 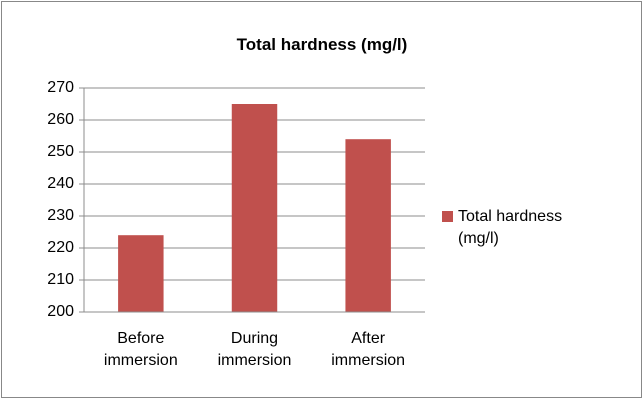 I want to click on y-tick-label: 260, so click(x=60, y=119).